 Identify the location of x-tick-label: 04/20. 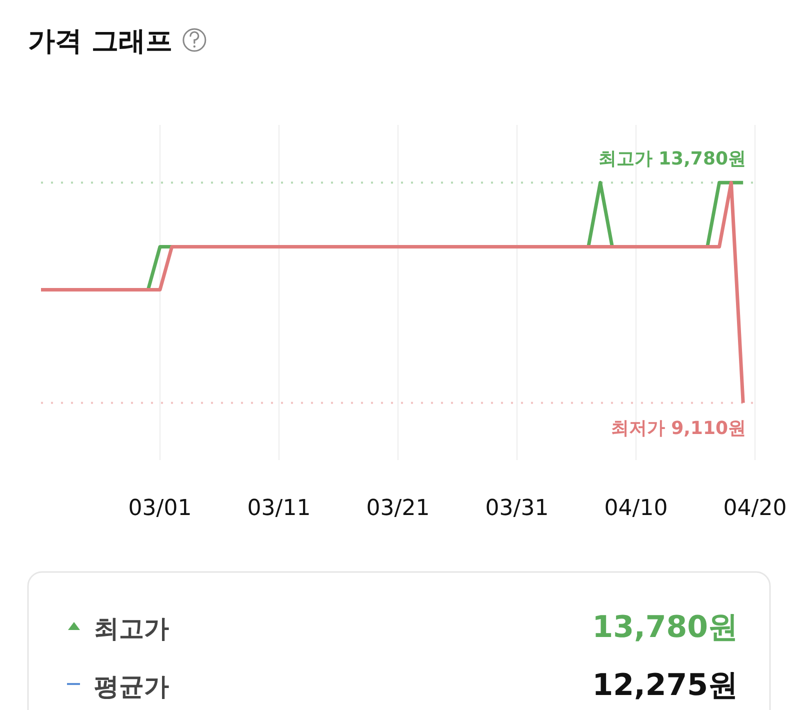
(755, 508).